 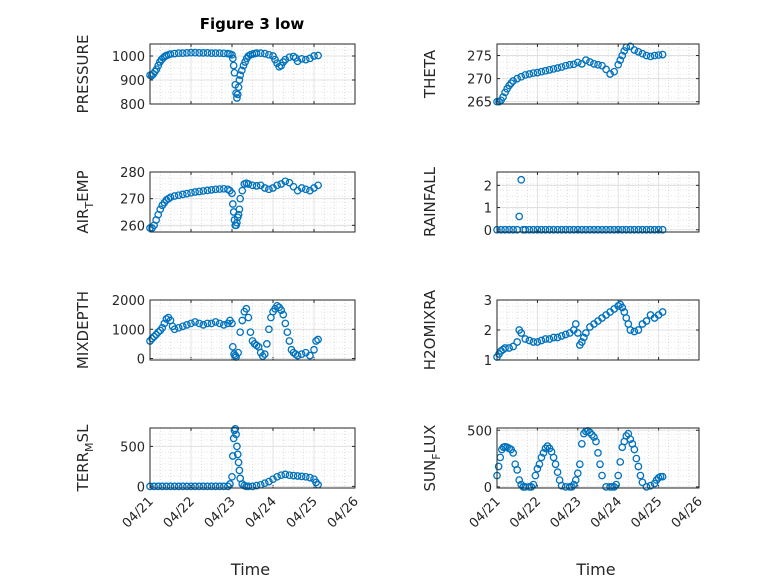 I want to click on y-axis-label: RAINFALL, so click(x=430, y=201).